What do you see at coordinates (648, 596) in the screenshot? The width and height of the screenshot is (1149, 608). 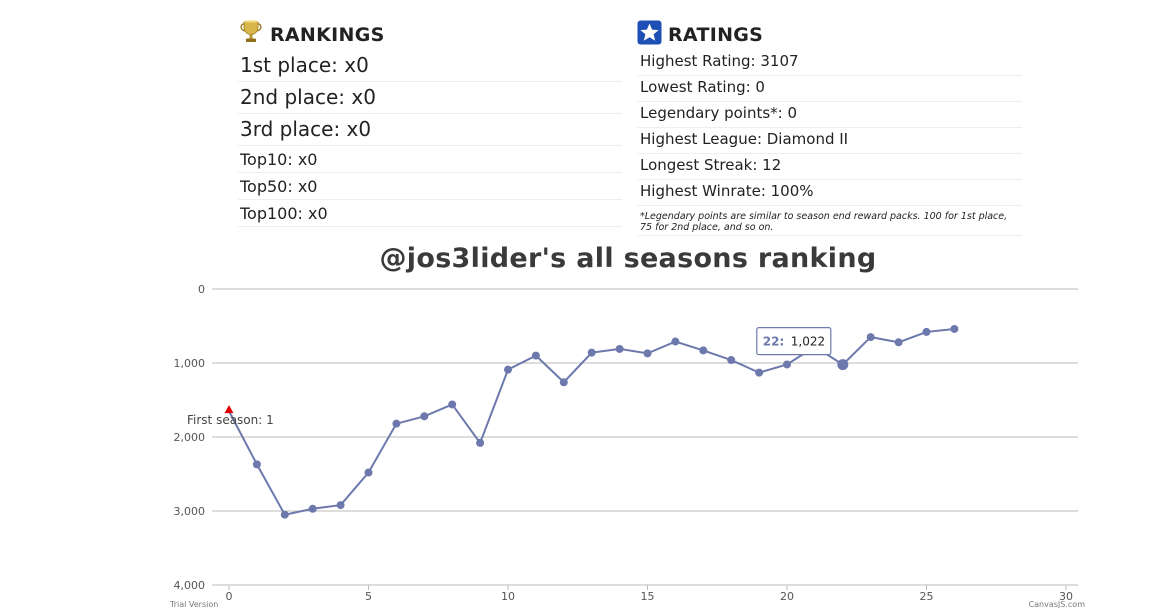 I see `x-tick-label: 15` at bounding box center [648, 596].